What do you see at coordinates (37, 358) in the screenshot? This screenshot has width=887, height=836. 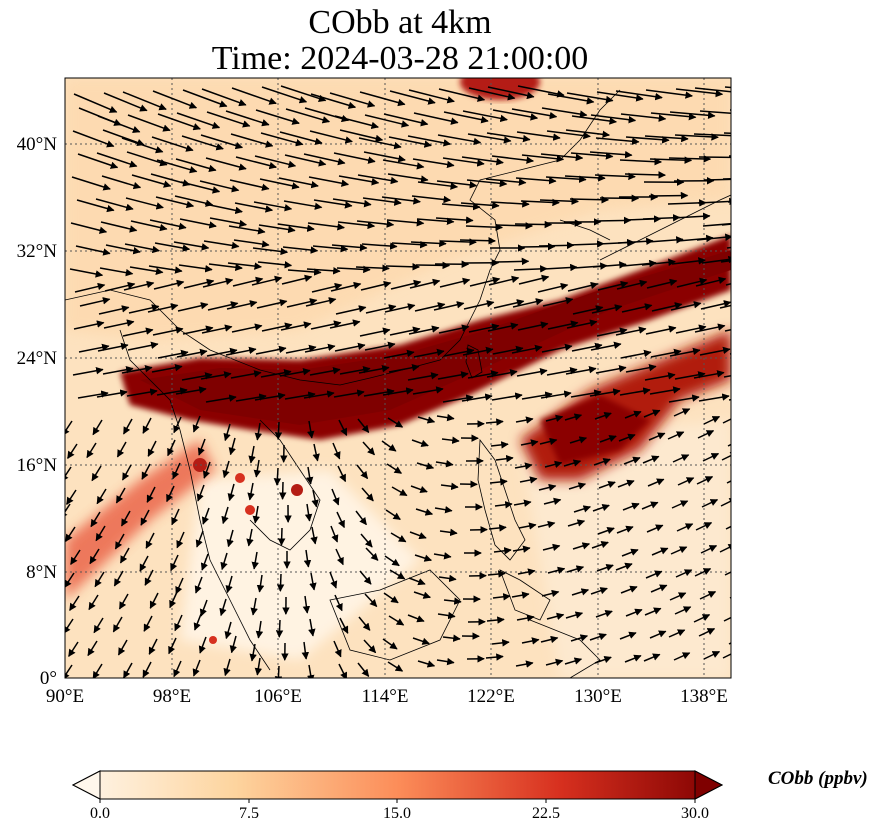 I see `y-tick-label: 24°N` at bounding box center [37, 358].